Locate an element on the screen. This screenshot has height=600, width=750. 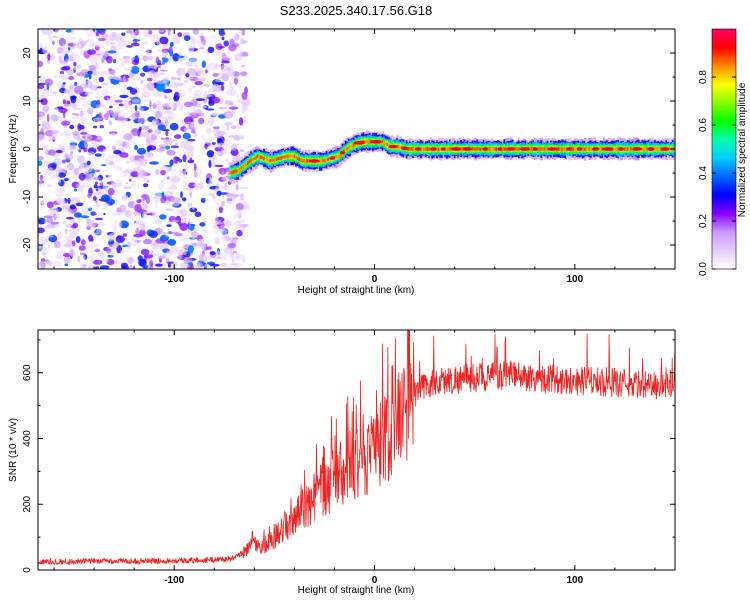
colorbar-gradient is located at coordinates (724, 149).